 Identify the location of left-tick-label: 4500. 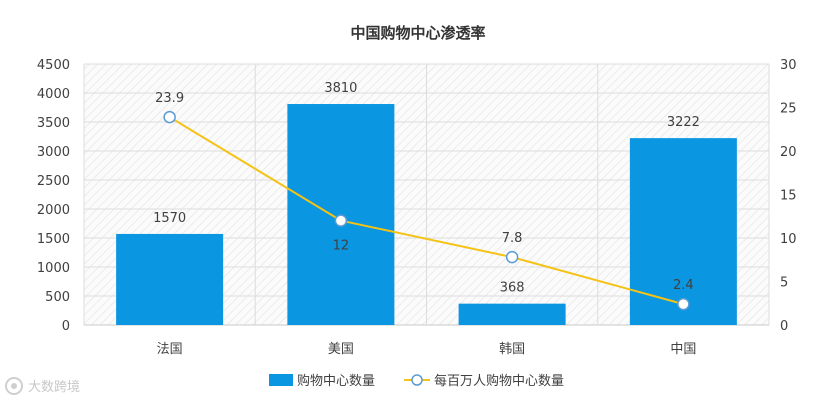
(53, 65).